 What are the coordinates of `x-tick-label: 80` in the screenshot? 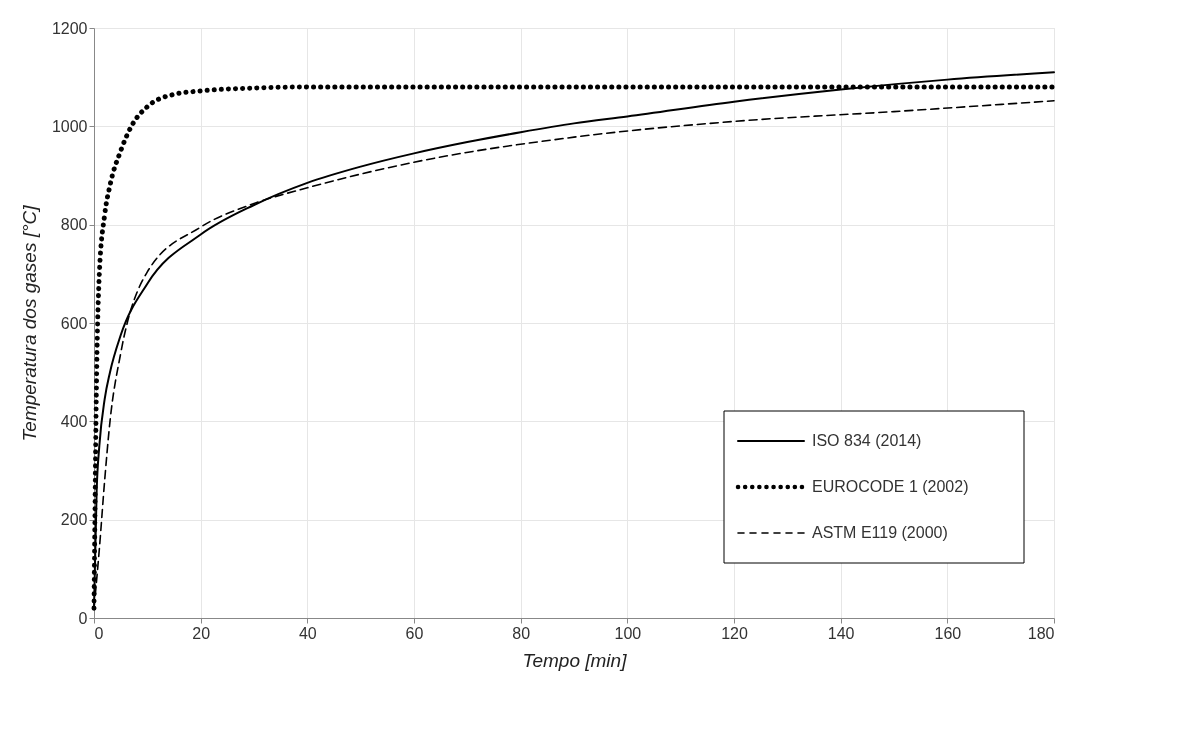 It's located at (521, 633).